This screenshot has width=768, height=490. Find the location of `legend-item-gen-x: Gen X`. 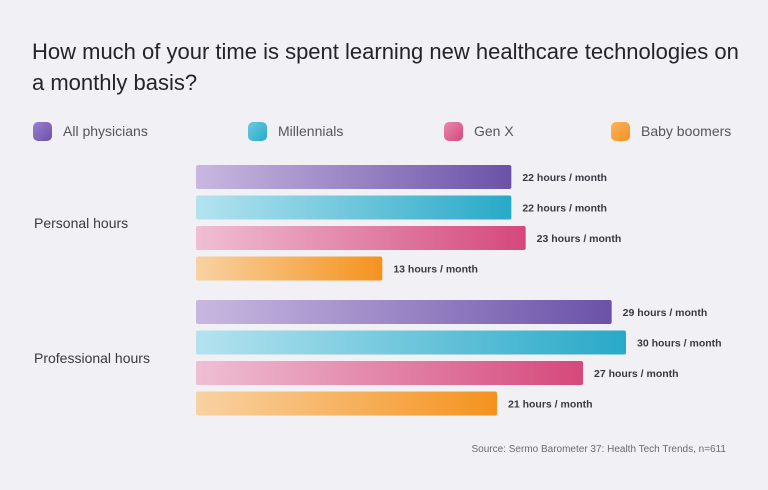

legend-item-gen-x: Gen X is located at coordinates (479, 131).